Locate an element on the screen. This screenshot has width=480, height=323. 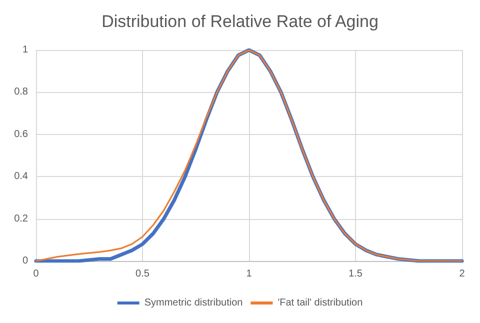
chart-title: Distribution of Relative Rate of Aging is located at coordinates (240, 21).